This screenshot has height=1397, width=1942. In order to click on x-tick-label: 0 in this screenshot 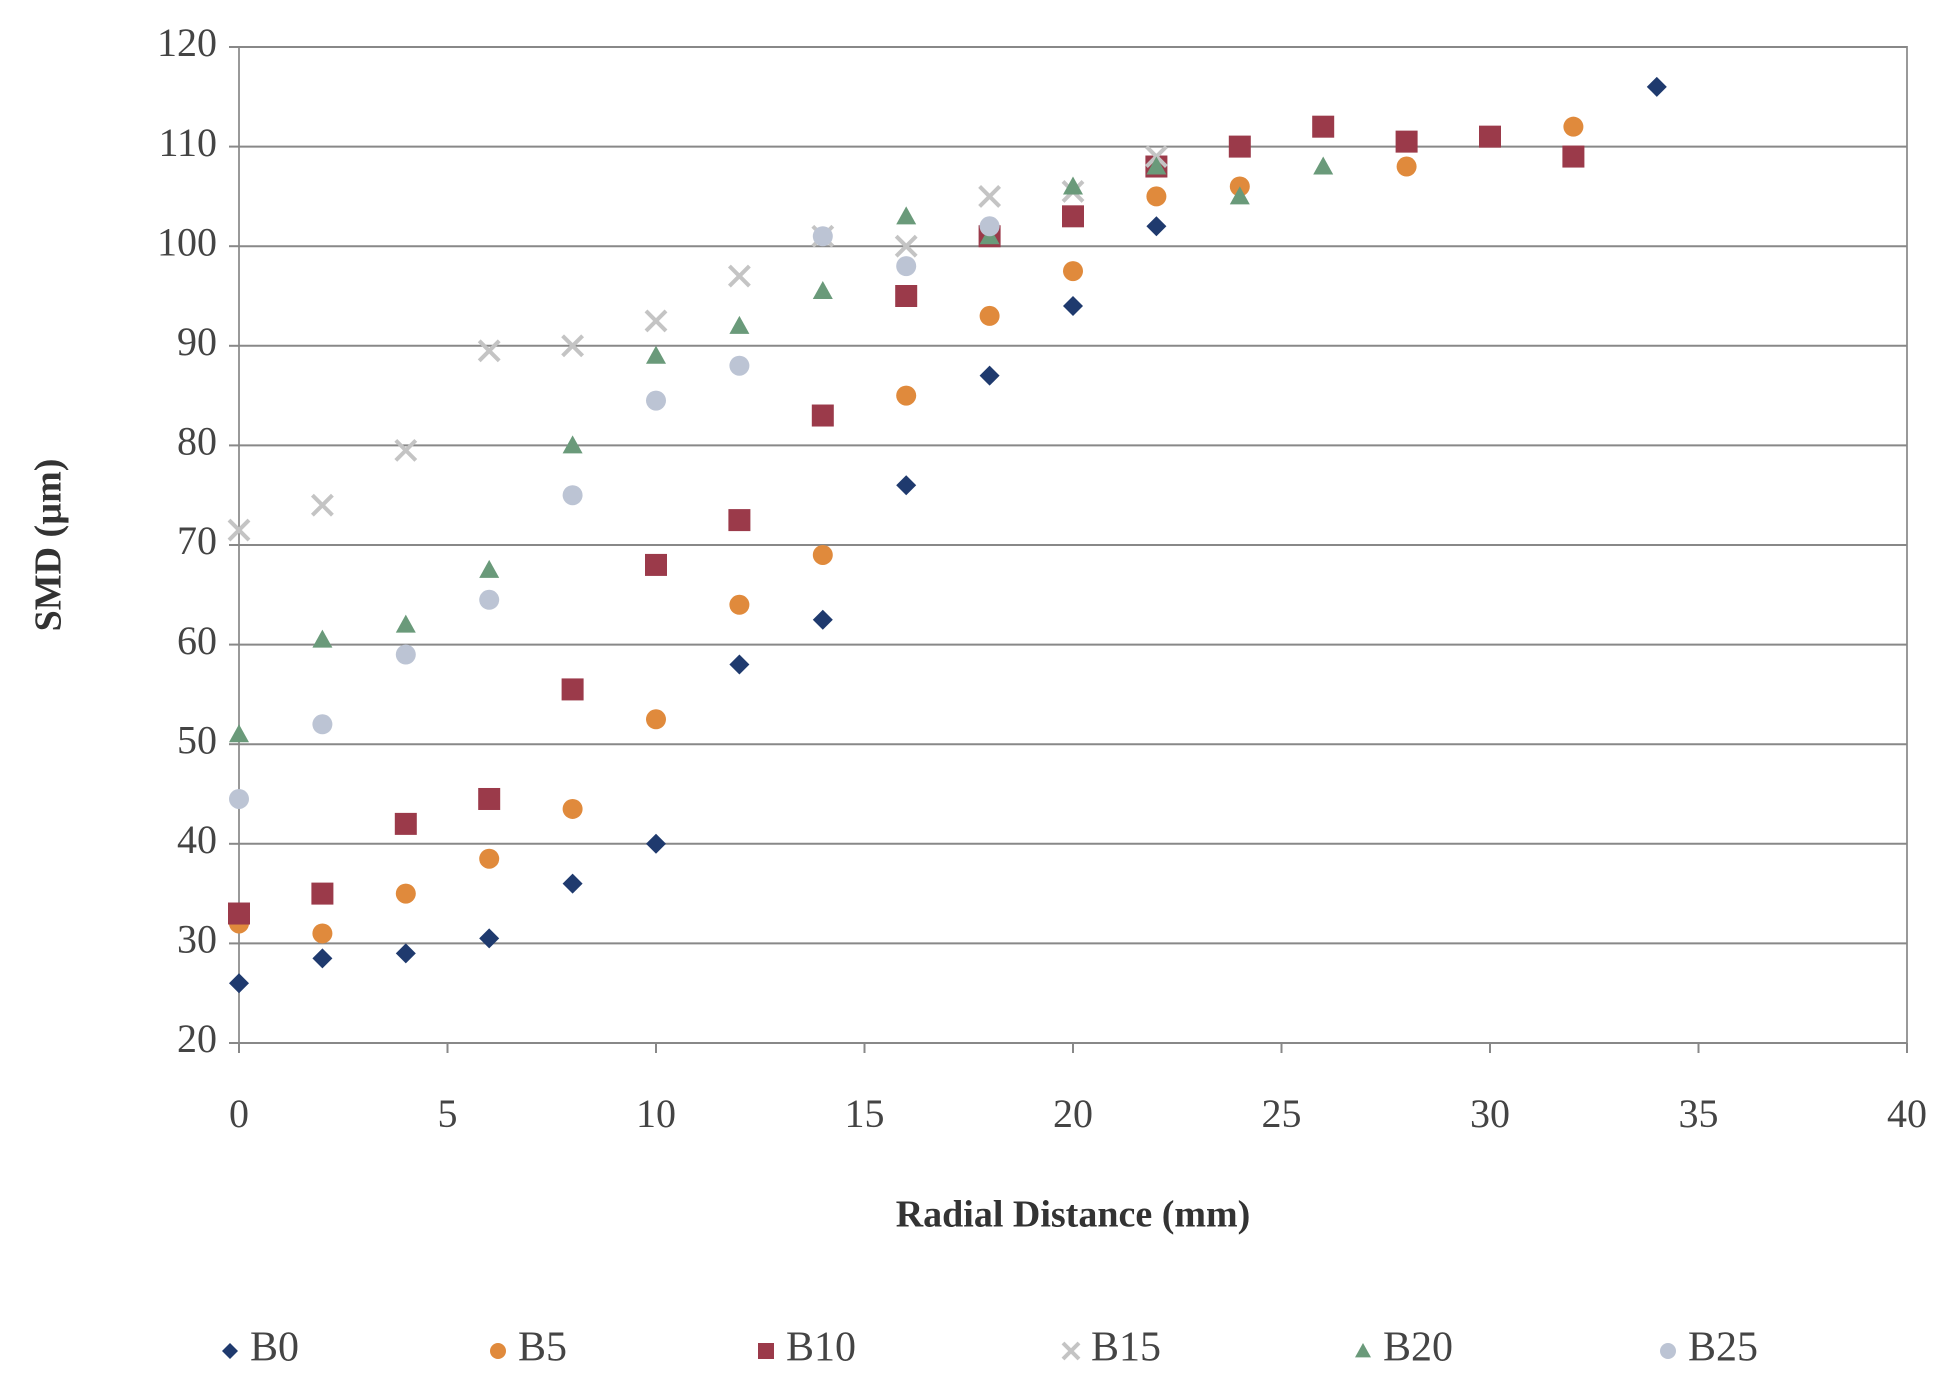, I will do `click(239, 1113)`.